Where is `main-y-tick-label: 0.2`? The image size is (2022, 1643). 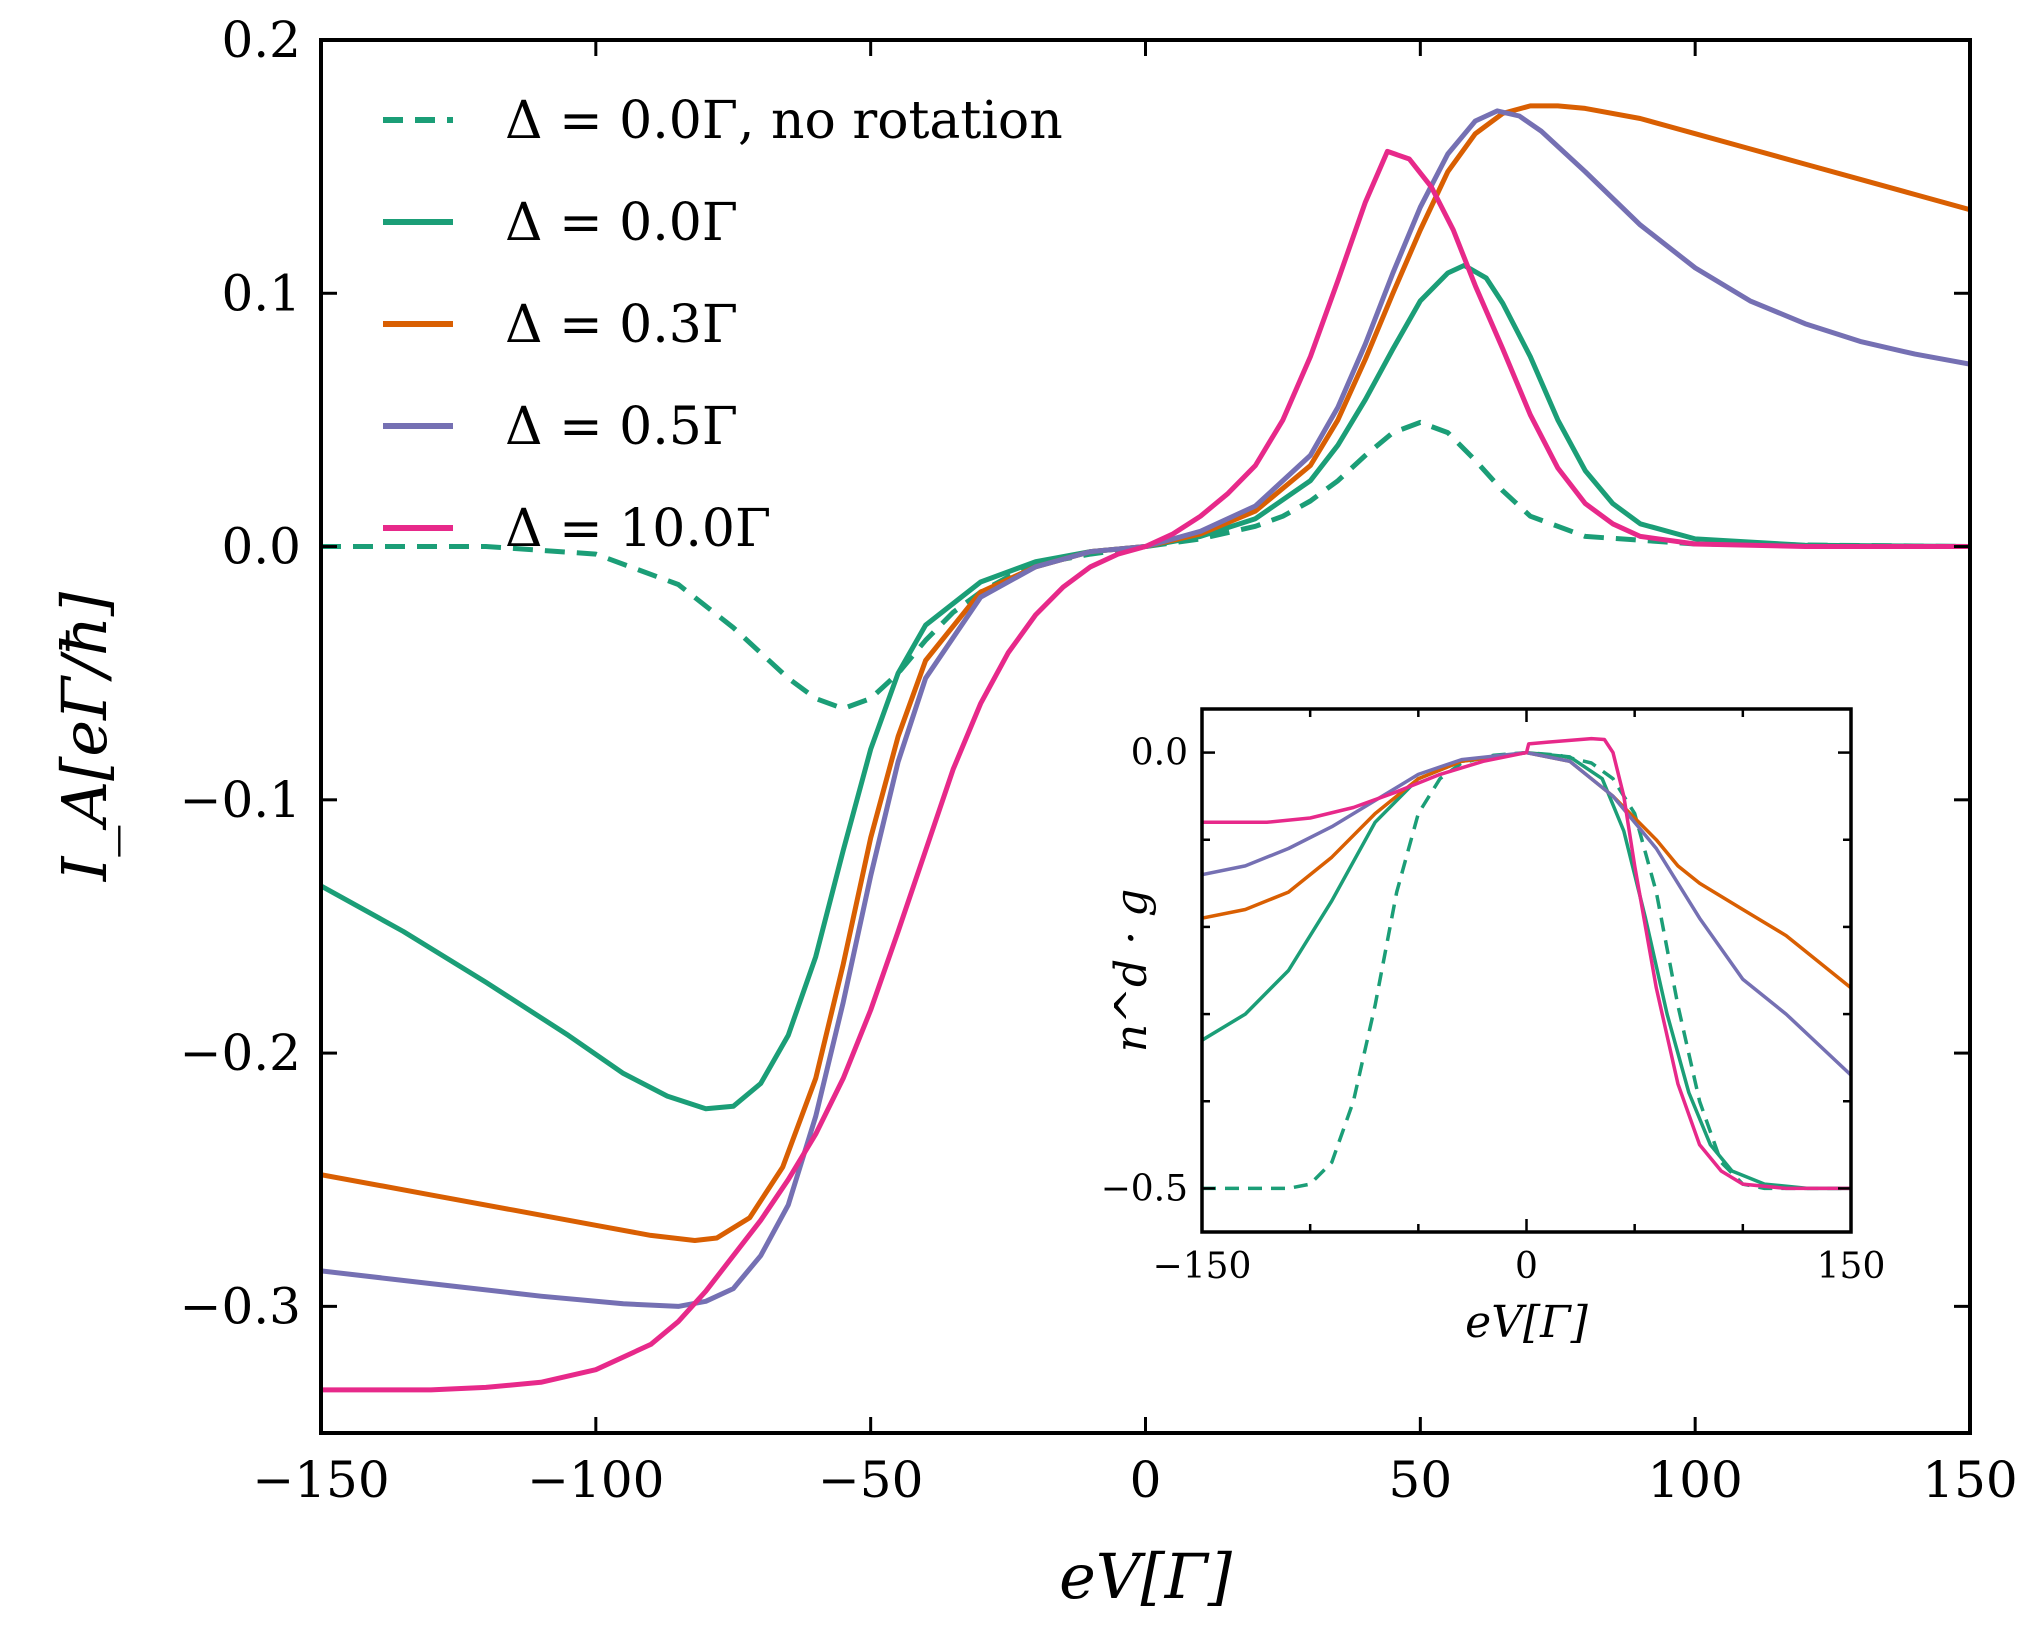
main-y-tick-label: 0.2 is located at coordinates (261, 40).